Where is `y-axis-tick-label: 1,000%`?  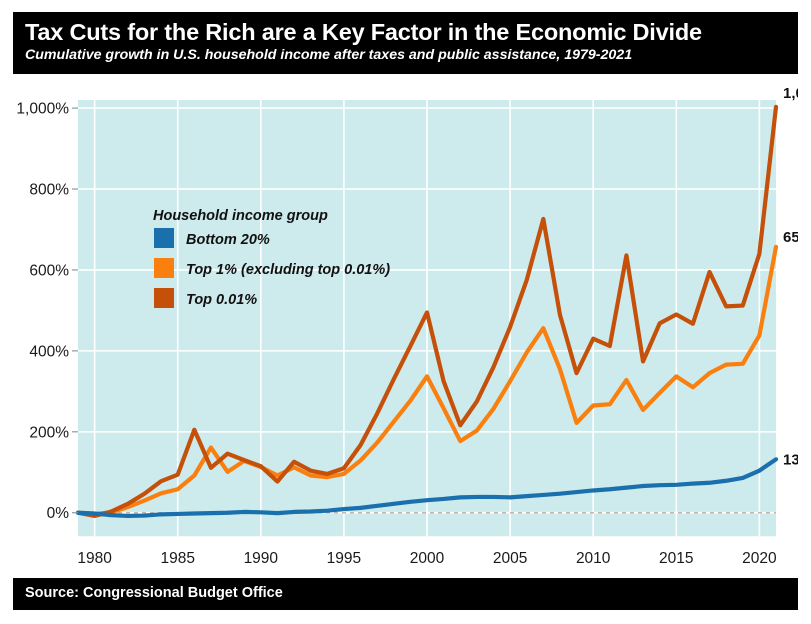
y-axis-tick-label: 1,000% is located at coordinates (42, 109).